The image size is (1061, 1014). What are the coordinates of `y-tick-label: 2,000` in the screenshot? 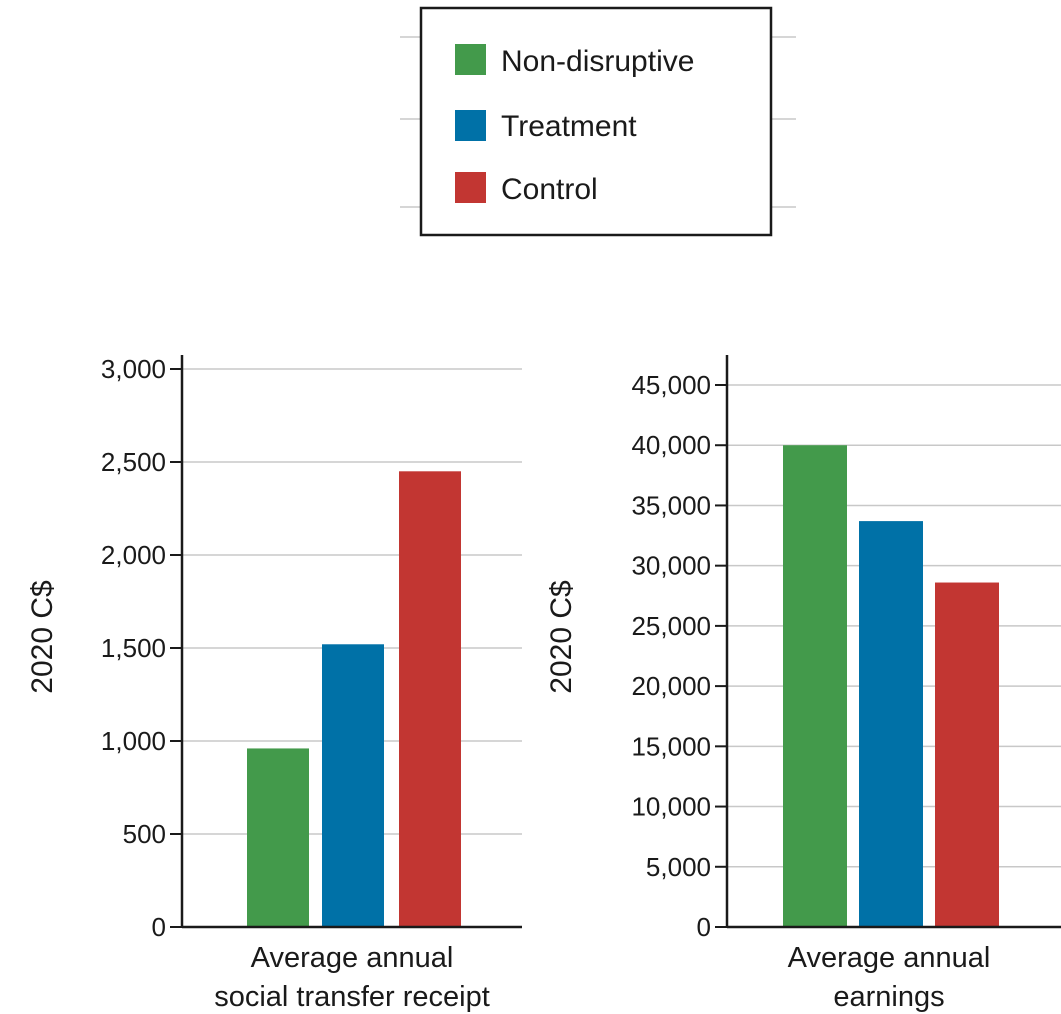 It's located at (133, 555).